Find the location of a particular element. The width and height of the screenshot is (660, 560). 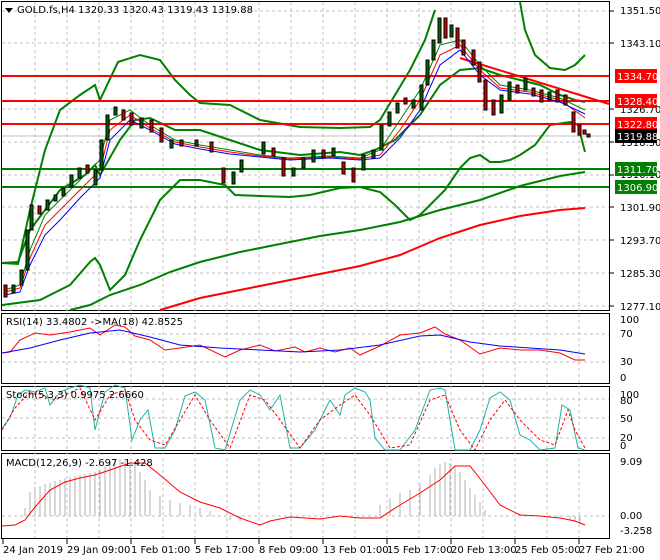

svg-text: 1 Feb 01:00 is located at coordinates (160, 550).